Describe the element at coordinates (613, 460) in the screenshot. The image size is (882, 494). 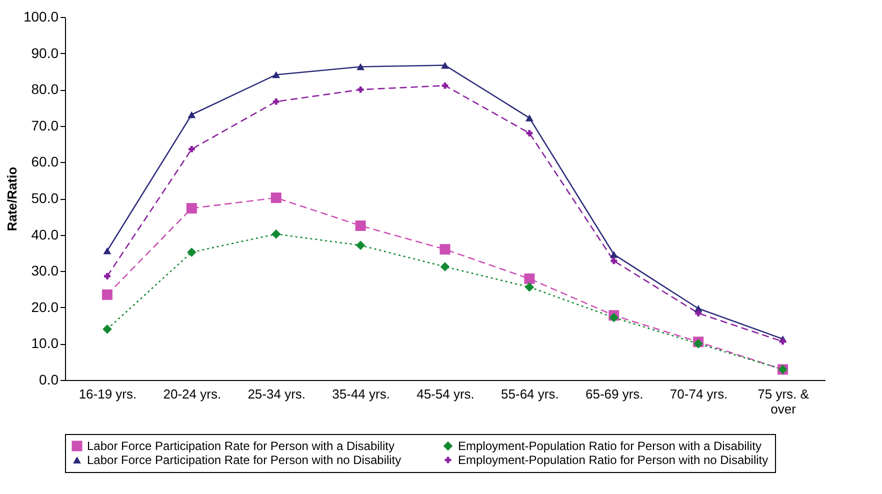
I see `legend-label: Employment-Population Ratio for Person with no Disability` at that location.